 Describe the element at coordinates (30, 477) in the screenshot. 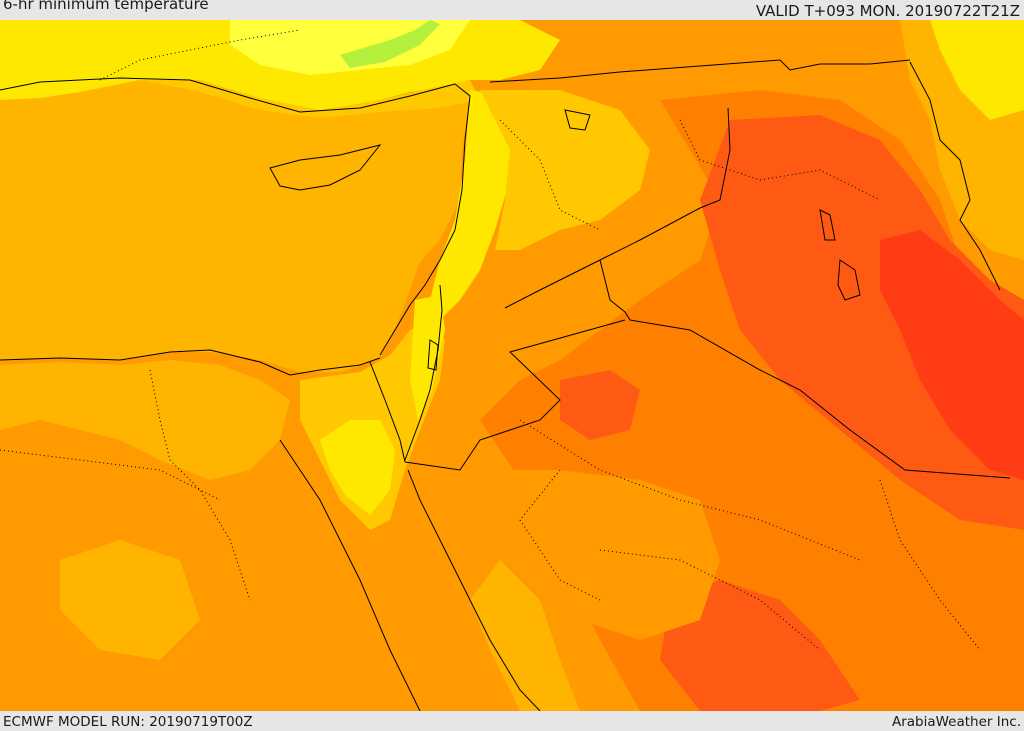

I see `egypt-darker` at that location.